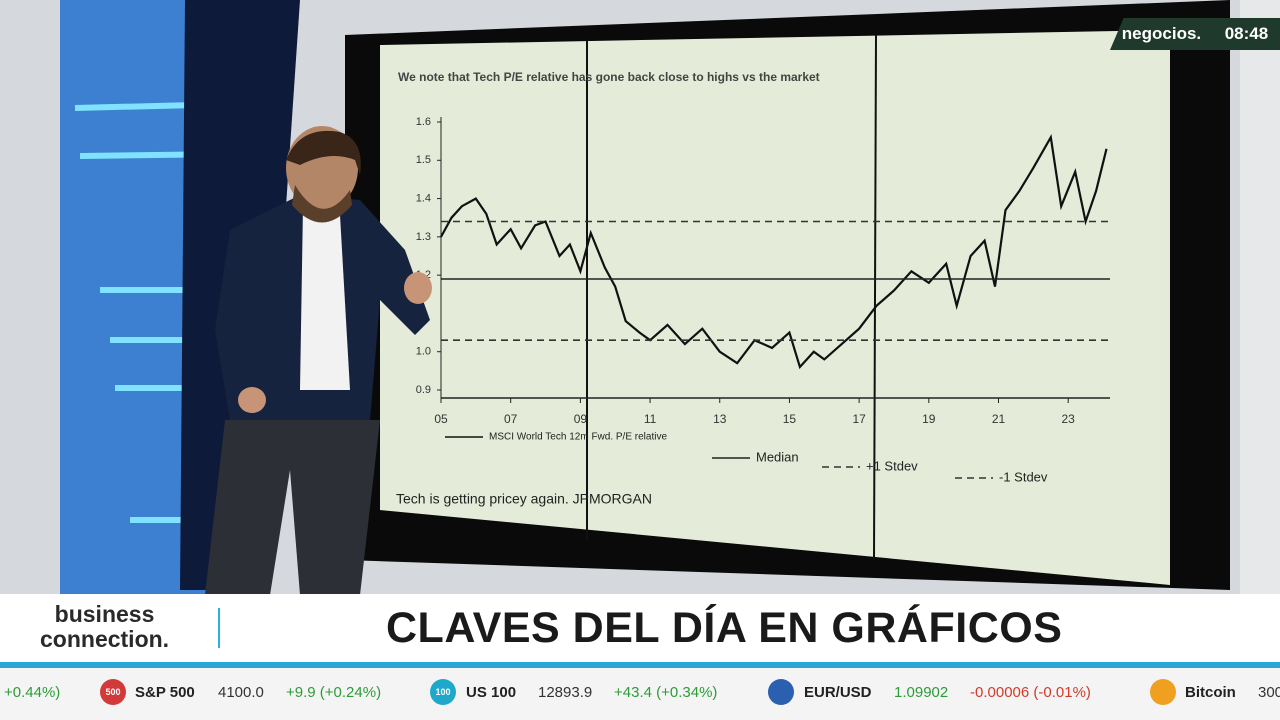 Image resolution: width=1280 pixels, height=720 pixels. I want to click on y-tick-label: 1.3, so click(423, 237).